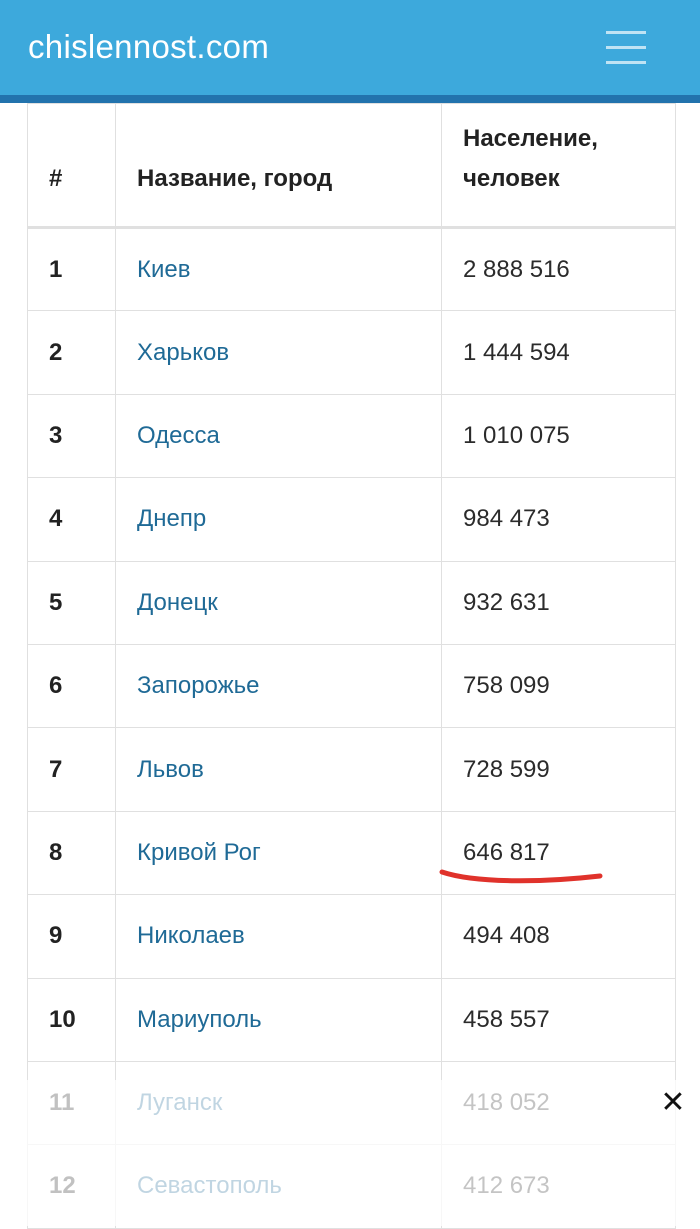 The image size is (700, 1229). I want to click on population-cell: 1 444 594, so click(558, 352).